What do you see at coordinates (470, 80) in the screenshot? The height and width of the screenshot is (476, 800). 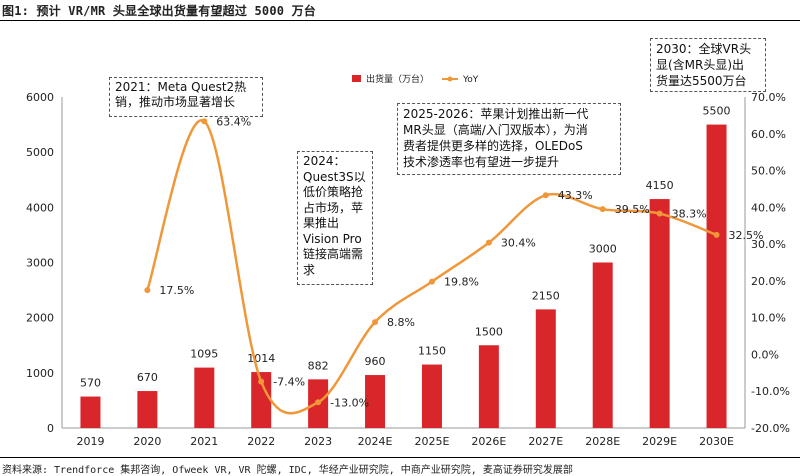 I see `legend-line-label: YoY` at bounding box center [470, 80].